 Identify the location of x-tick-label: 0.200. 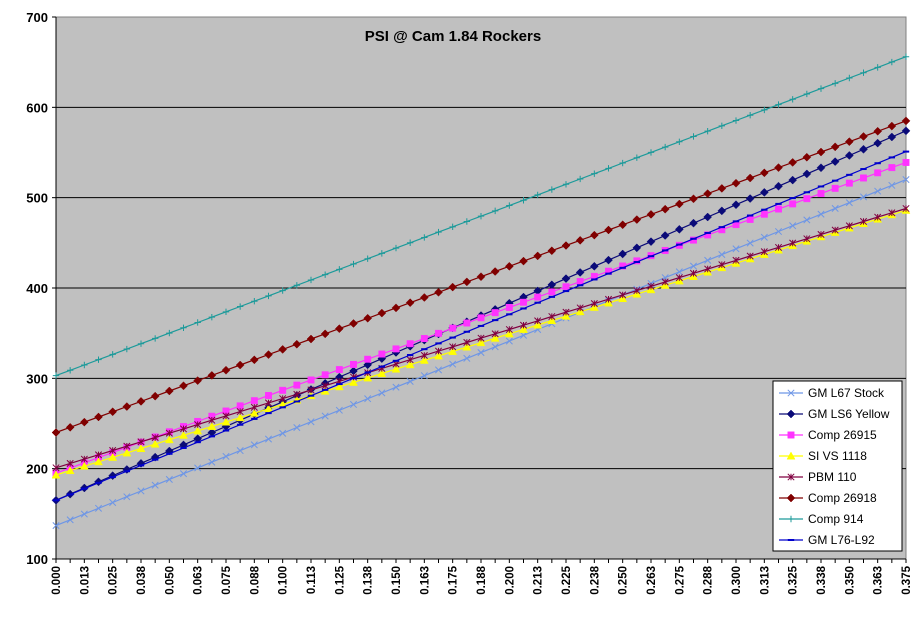
(510, 580).